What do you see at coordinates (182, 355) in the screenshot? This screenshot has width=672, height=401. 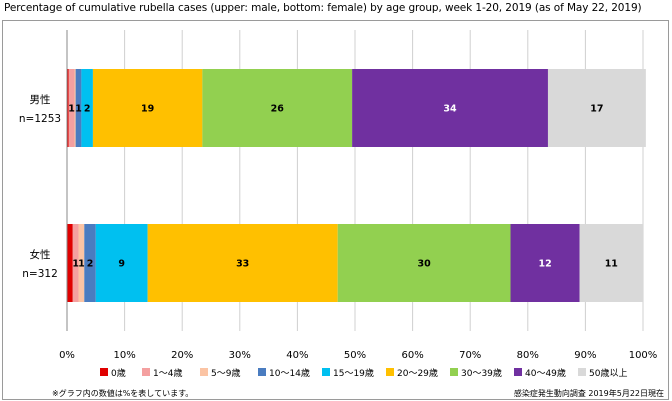 I see `x-tick-label: 20%` at bounding box center [182, 355].